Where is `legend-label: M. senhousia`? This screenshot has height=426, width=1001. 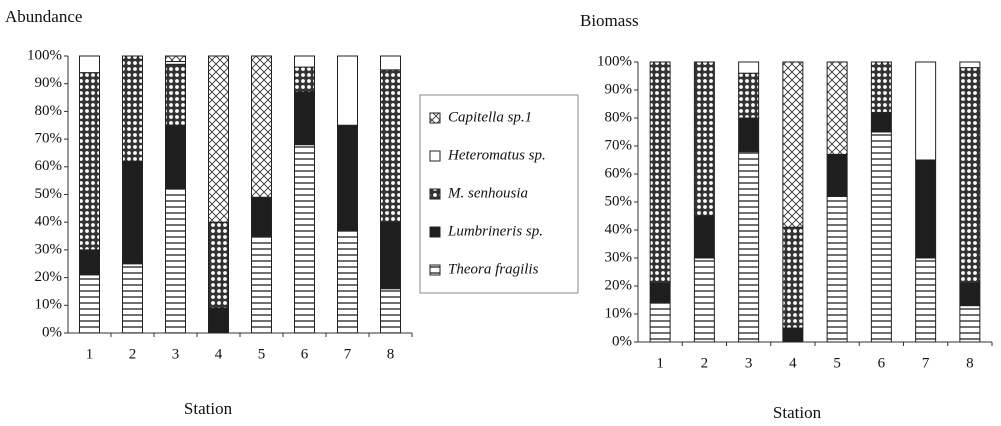 legend-label: M. senhousia is located at coordinates (487, 193).